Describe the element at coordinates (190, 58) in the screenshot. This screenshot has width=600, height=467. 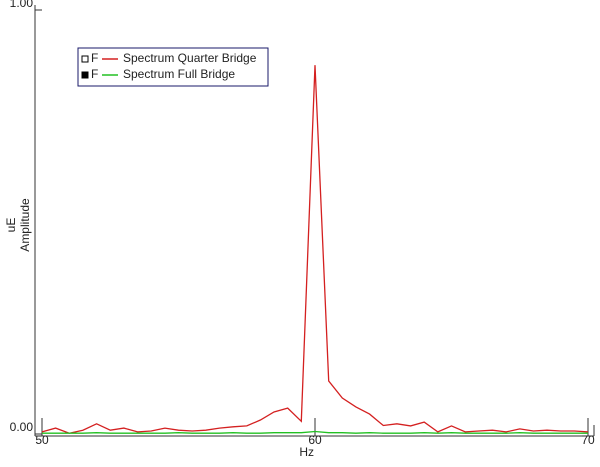
I see `legend-label: Spectrum Quarter Bridge` at that location.